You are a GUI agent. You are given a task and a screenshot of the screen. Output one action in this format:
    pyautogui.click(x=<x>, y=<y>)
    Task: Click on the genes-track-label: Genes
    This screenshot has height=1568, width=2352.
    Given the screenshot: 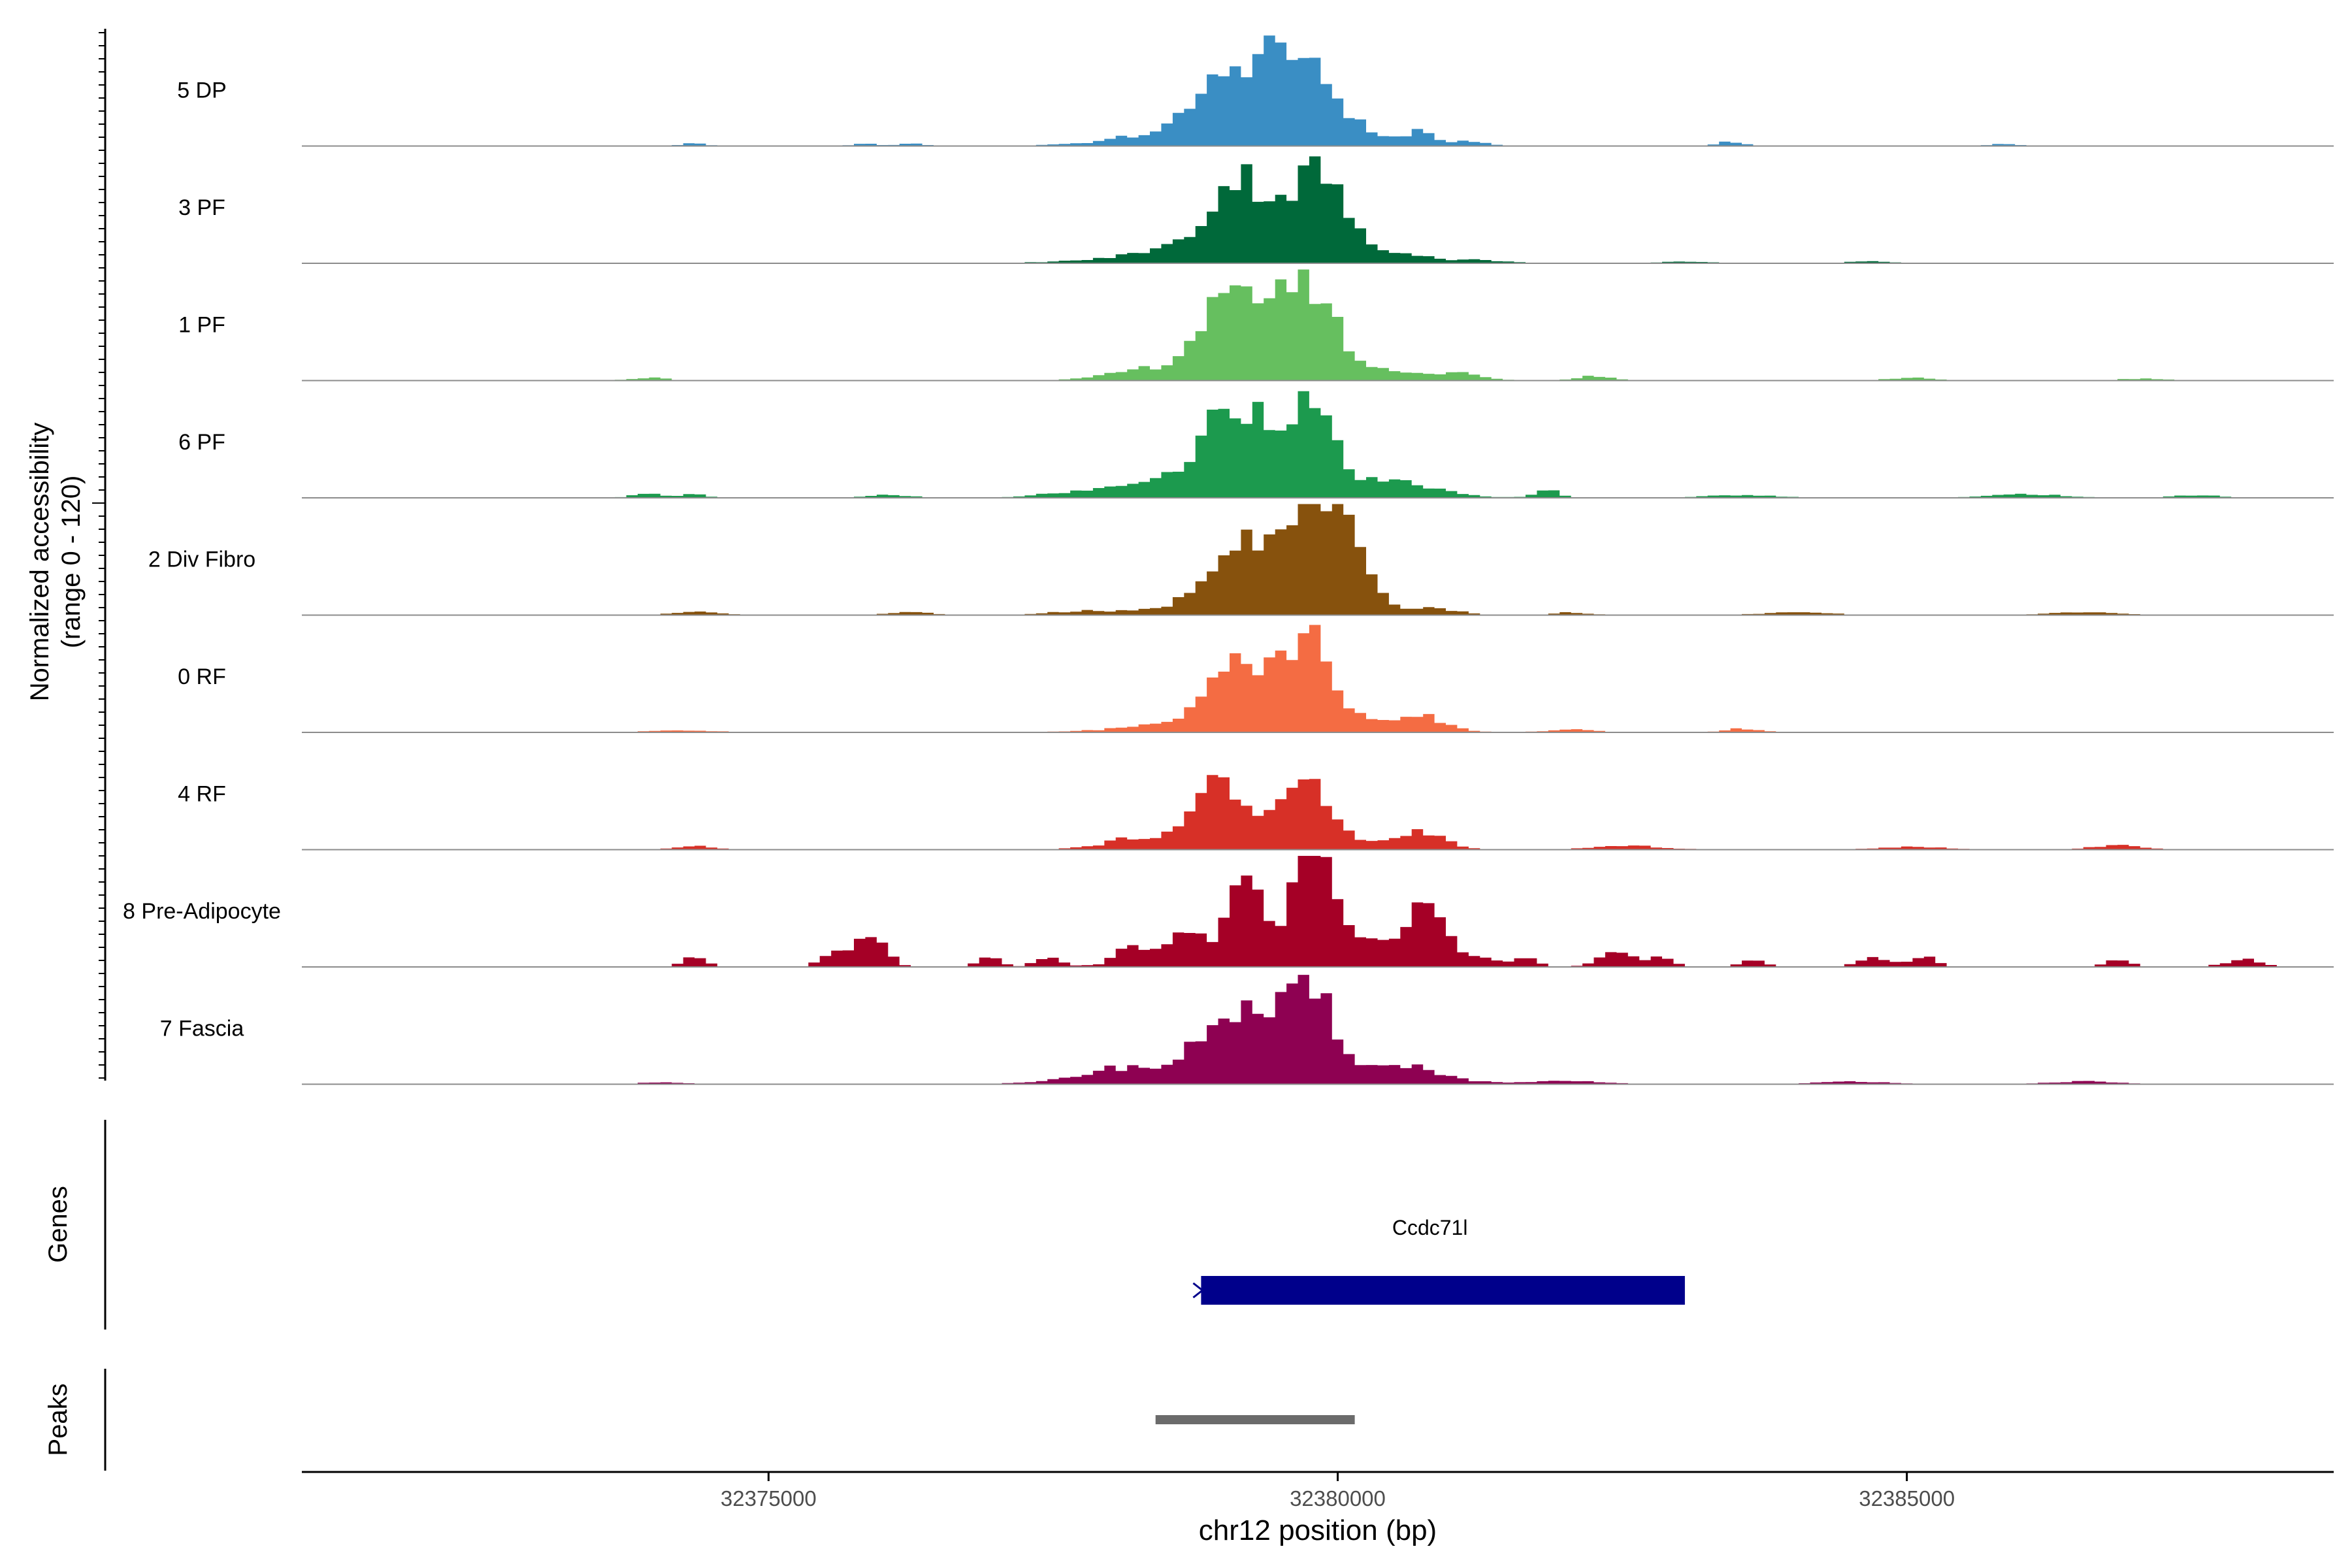 What is the action you would take?
    pyautogui.click(x=58, y=1224)
    